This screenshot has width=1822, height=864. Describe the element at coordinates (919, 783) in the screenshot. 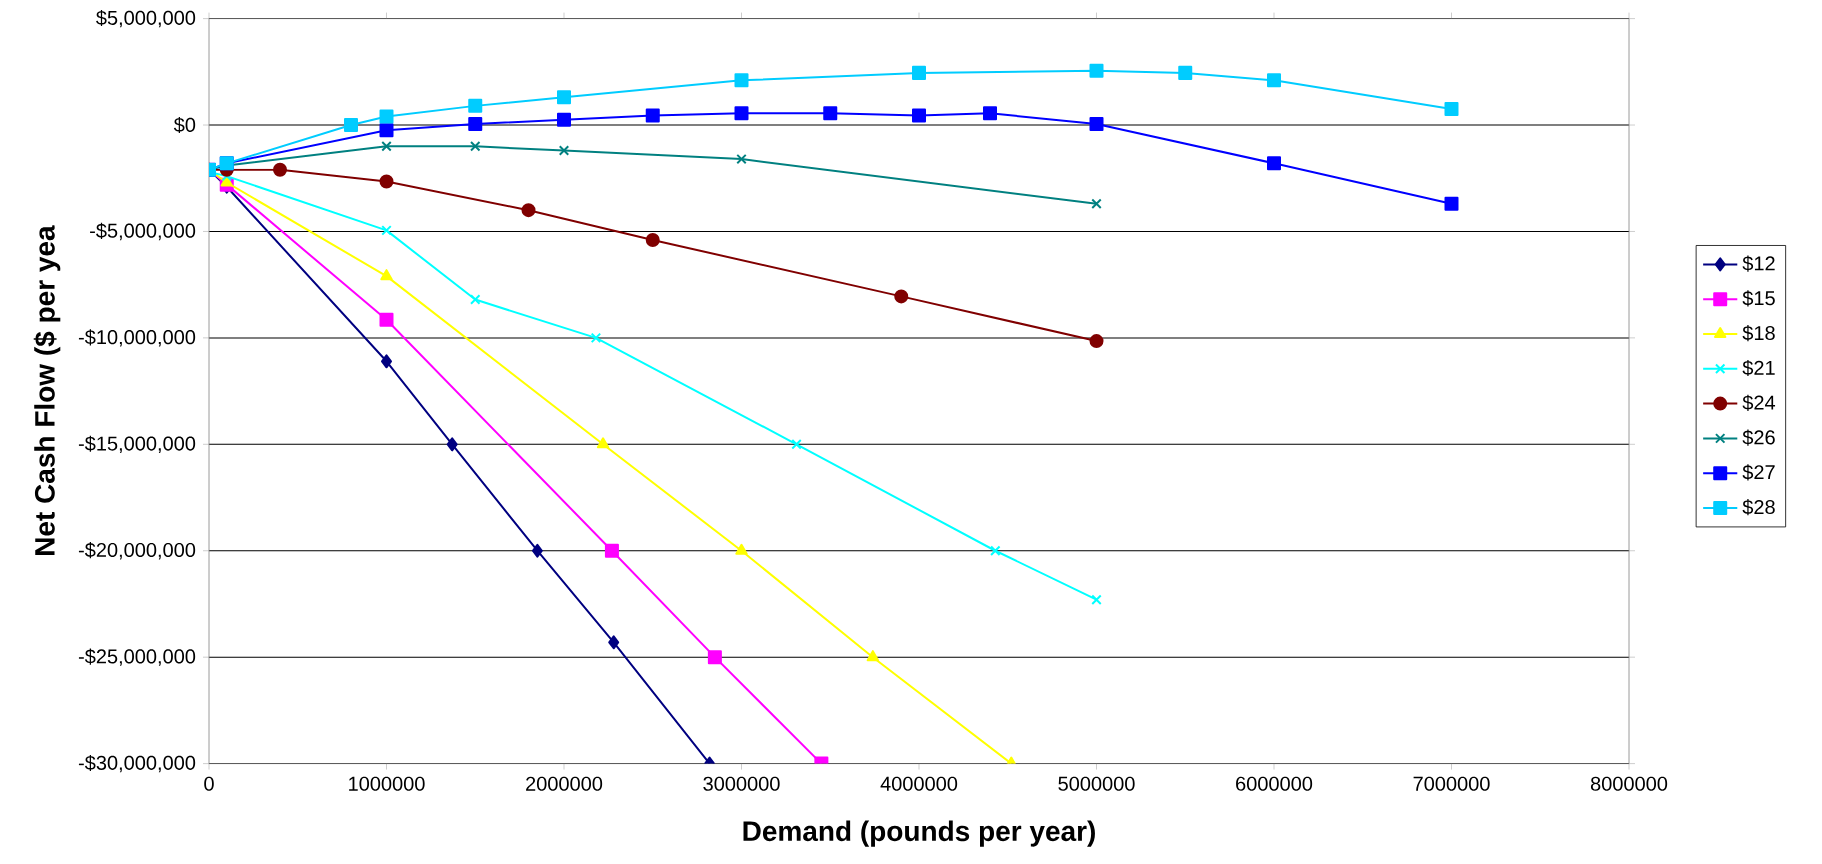

I see `x-tick-label: 4000000` at that location.